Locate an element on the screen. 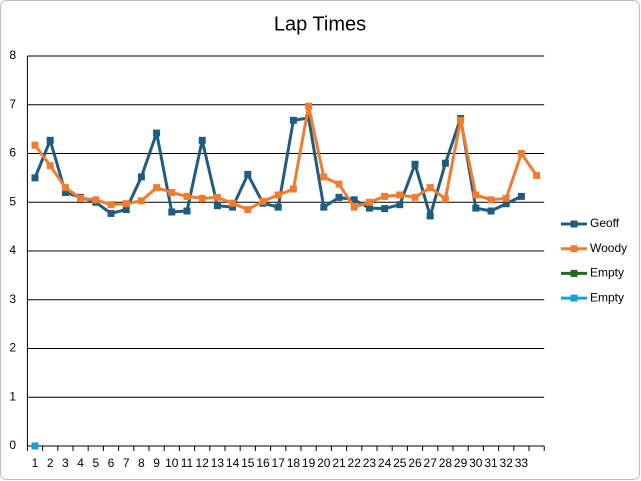  x-tick-label: 16 is located at coordinates (263, 463).